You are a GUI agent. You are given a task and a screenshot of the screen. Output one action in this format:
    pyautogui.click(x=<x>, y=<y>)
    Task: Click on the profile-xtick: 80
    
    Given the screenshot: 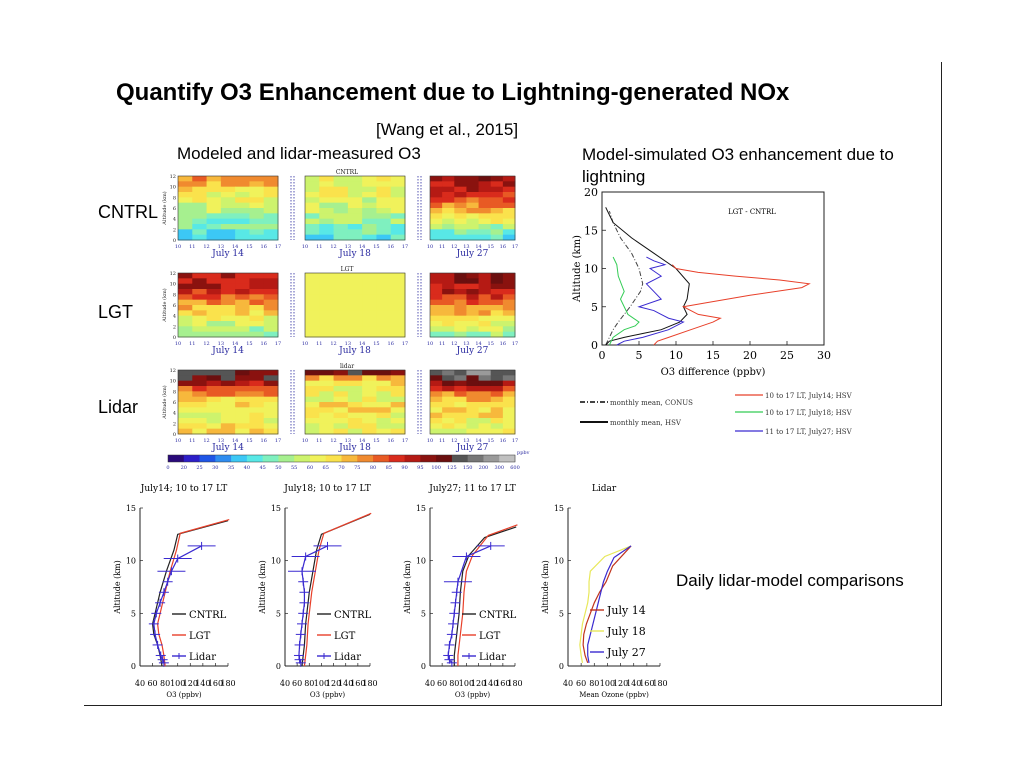 What is the action you would take?
    pyautogui.click(x=454, y=683)
    